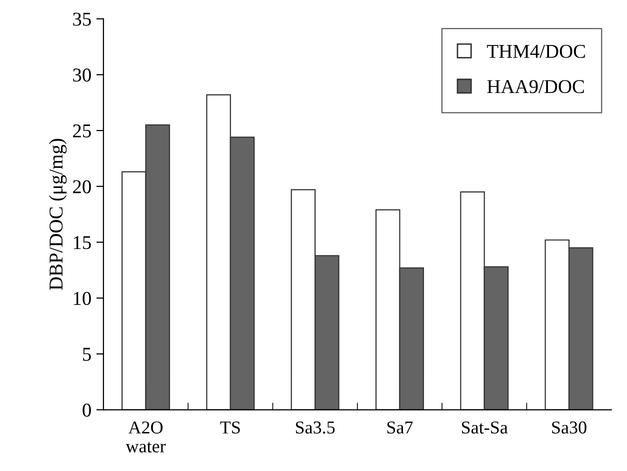  Describe the element at coordinates (82, 19) in the screenshot. I see `y-tick-label: 35` at that location.